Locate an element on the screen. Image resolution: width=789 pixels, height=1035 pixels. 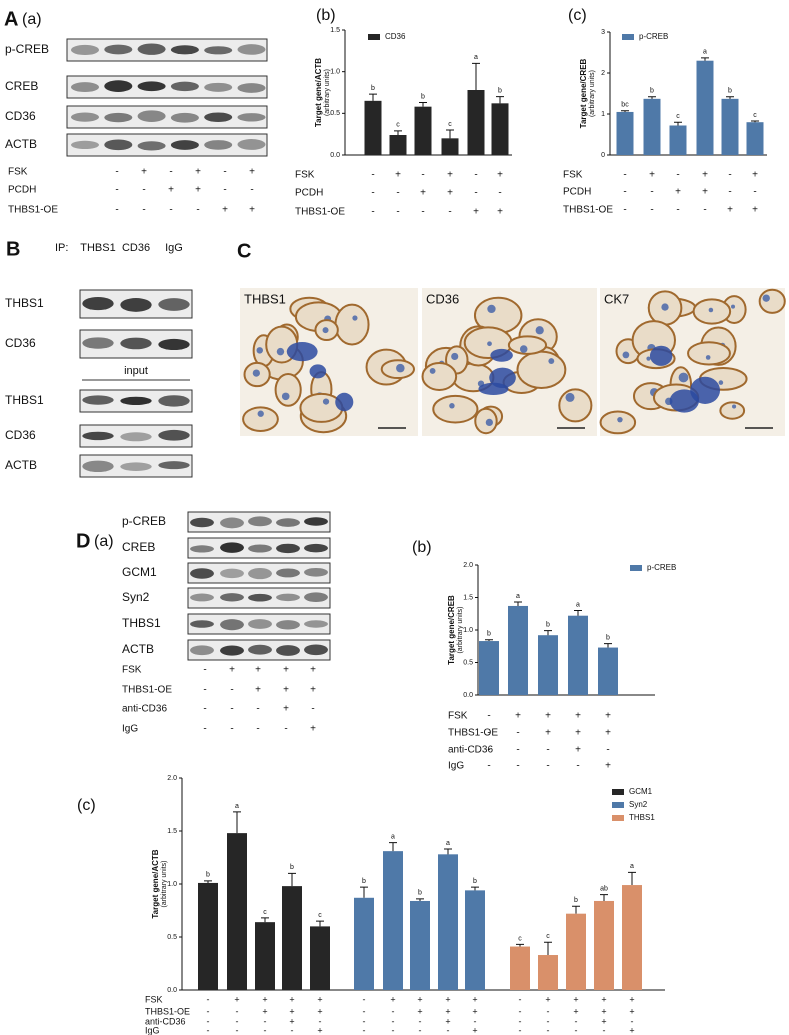
y-tick-label: 1.5 is located at coordinates (335, 30).